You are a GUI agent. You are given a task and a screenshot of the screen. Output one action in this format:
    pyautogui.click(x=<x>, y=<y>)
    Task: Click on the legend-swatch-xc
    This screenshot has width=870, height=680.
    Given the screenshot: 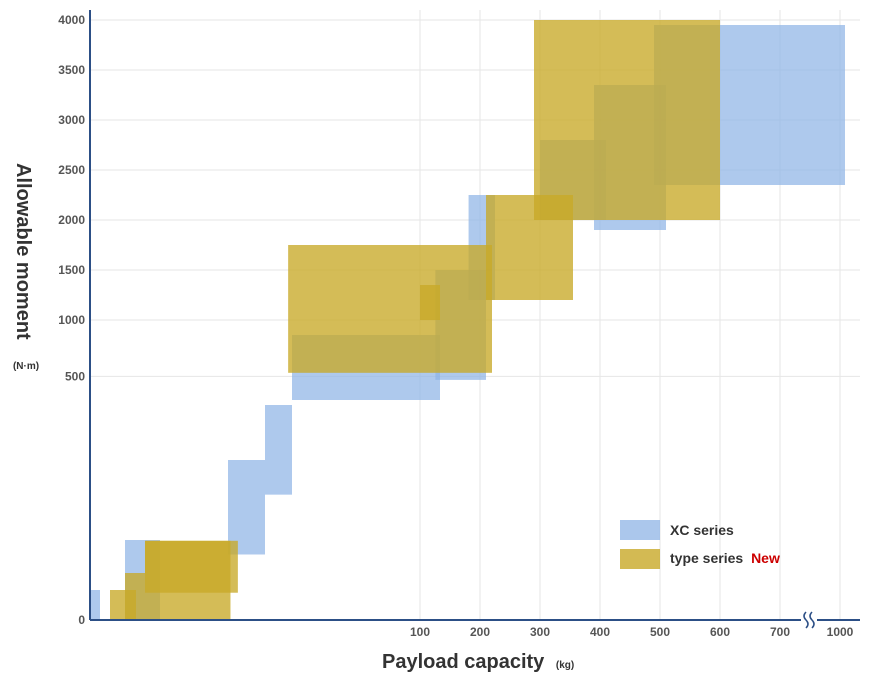 What is the action you would take?
    pyautogui.click(x=640, y=530)
    